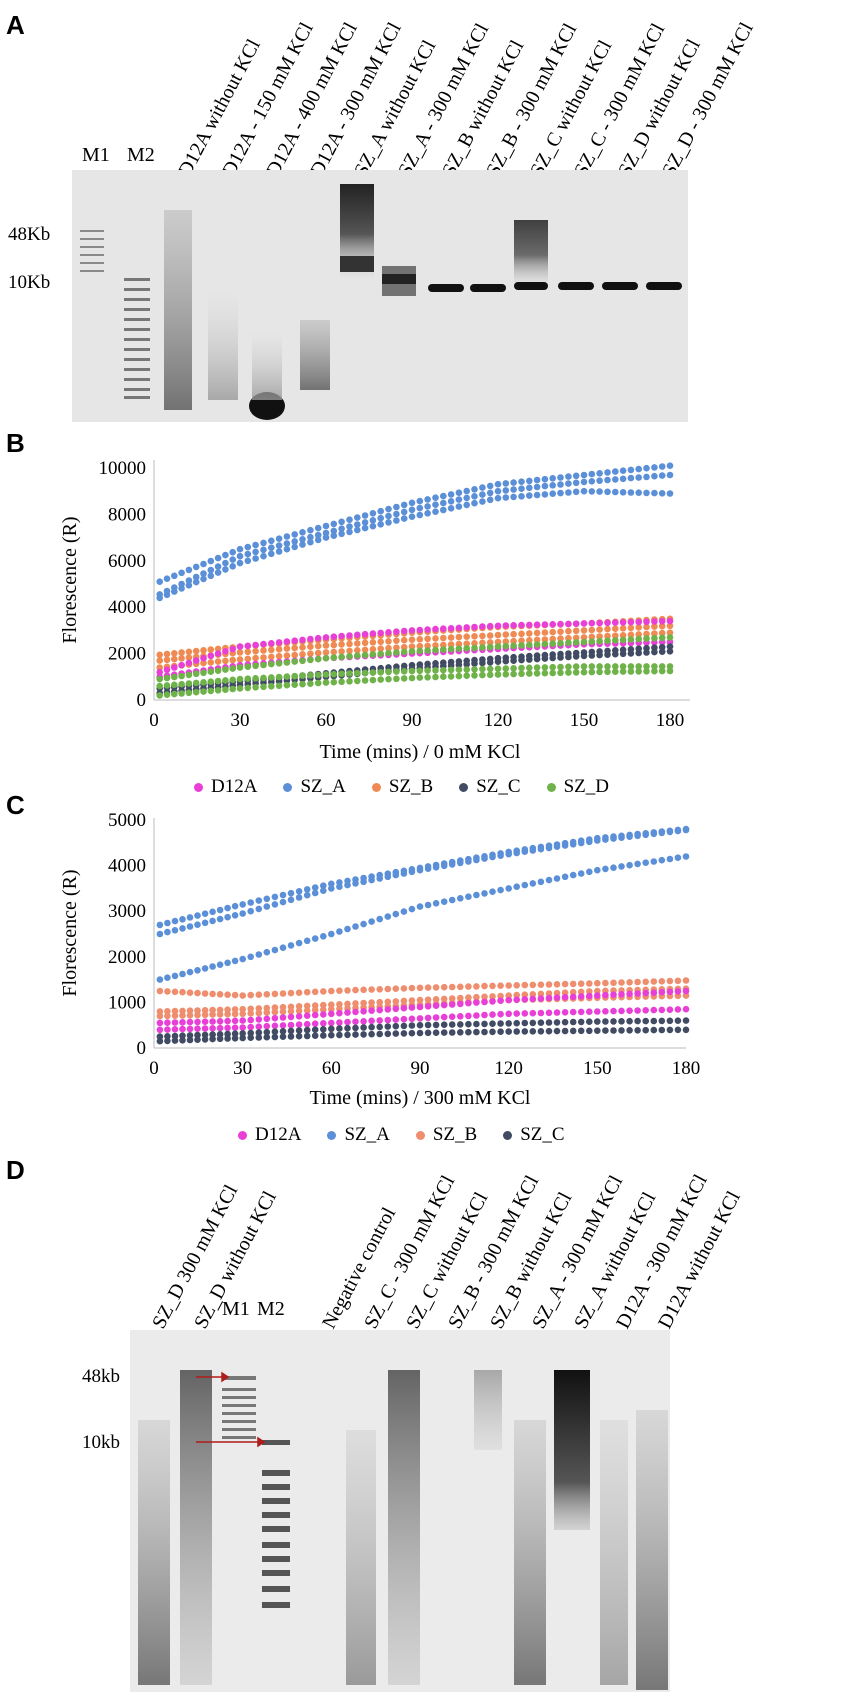 This screenshot has width=851, height=1697. I want to click on gel-a-m2-ladder, so click(137, 338).